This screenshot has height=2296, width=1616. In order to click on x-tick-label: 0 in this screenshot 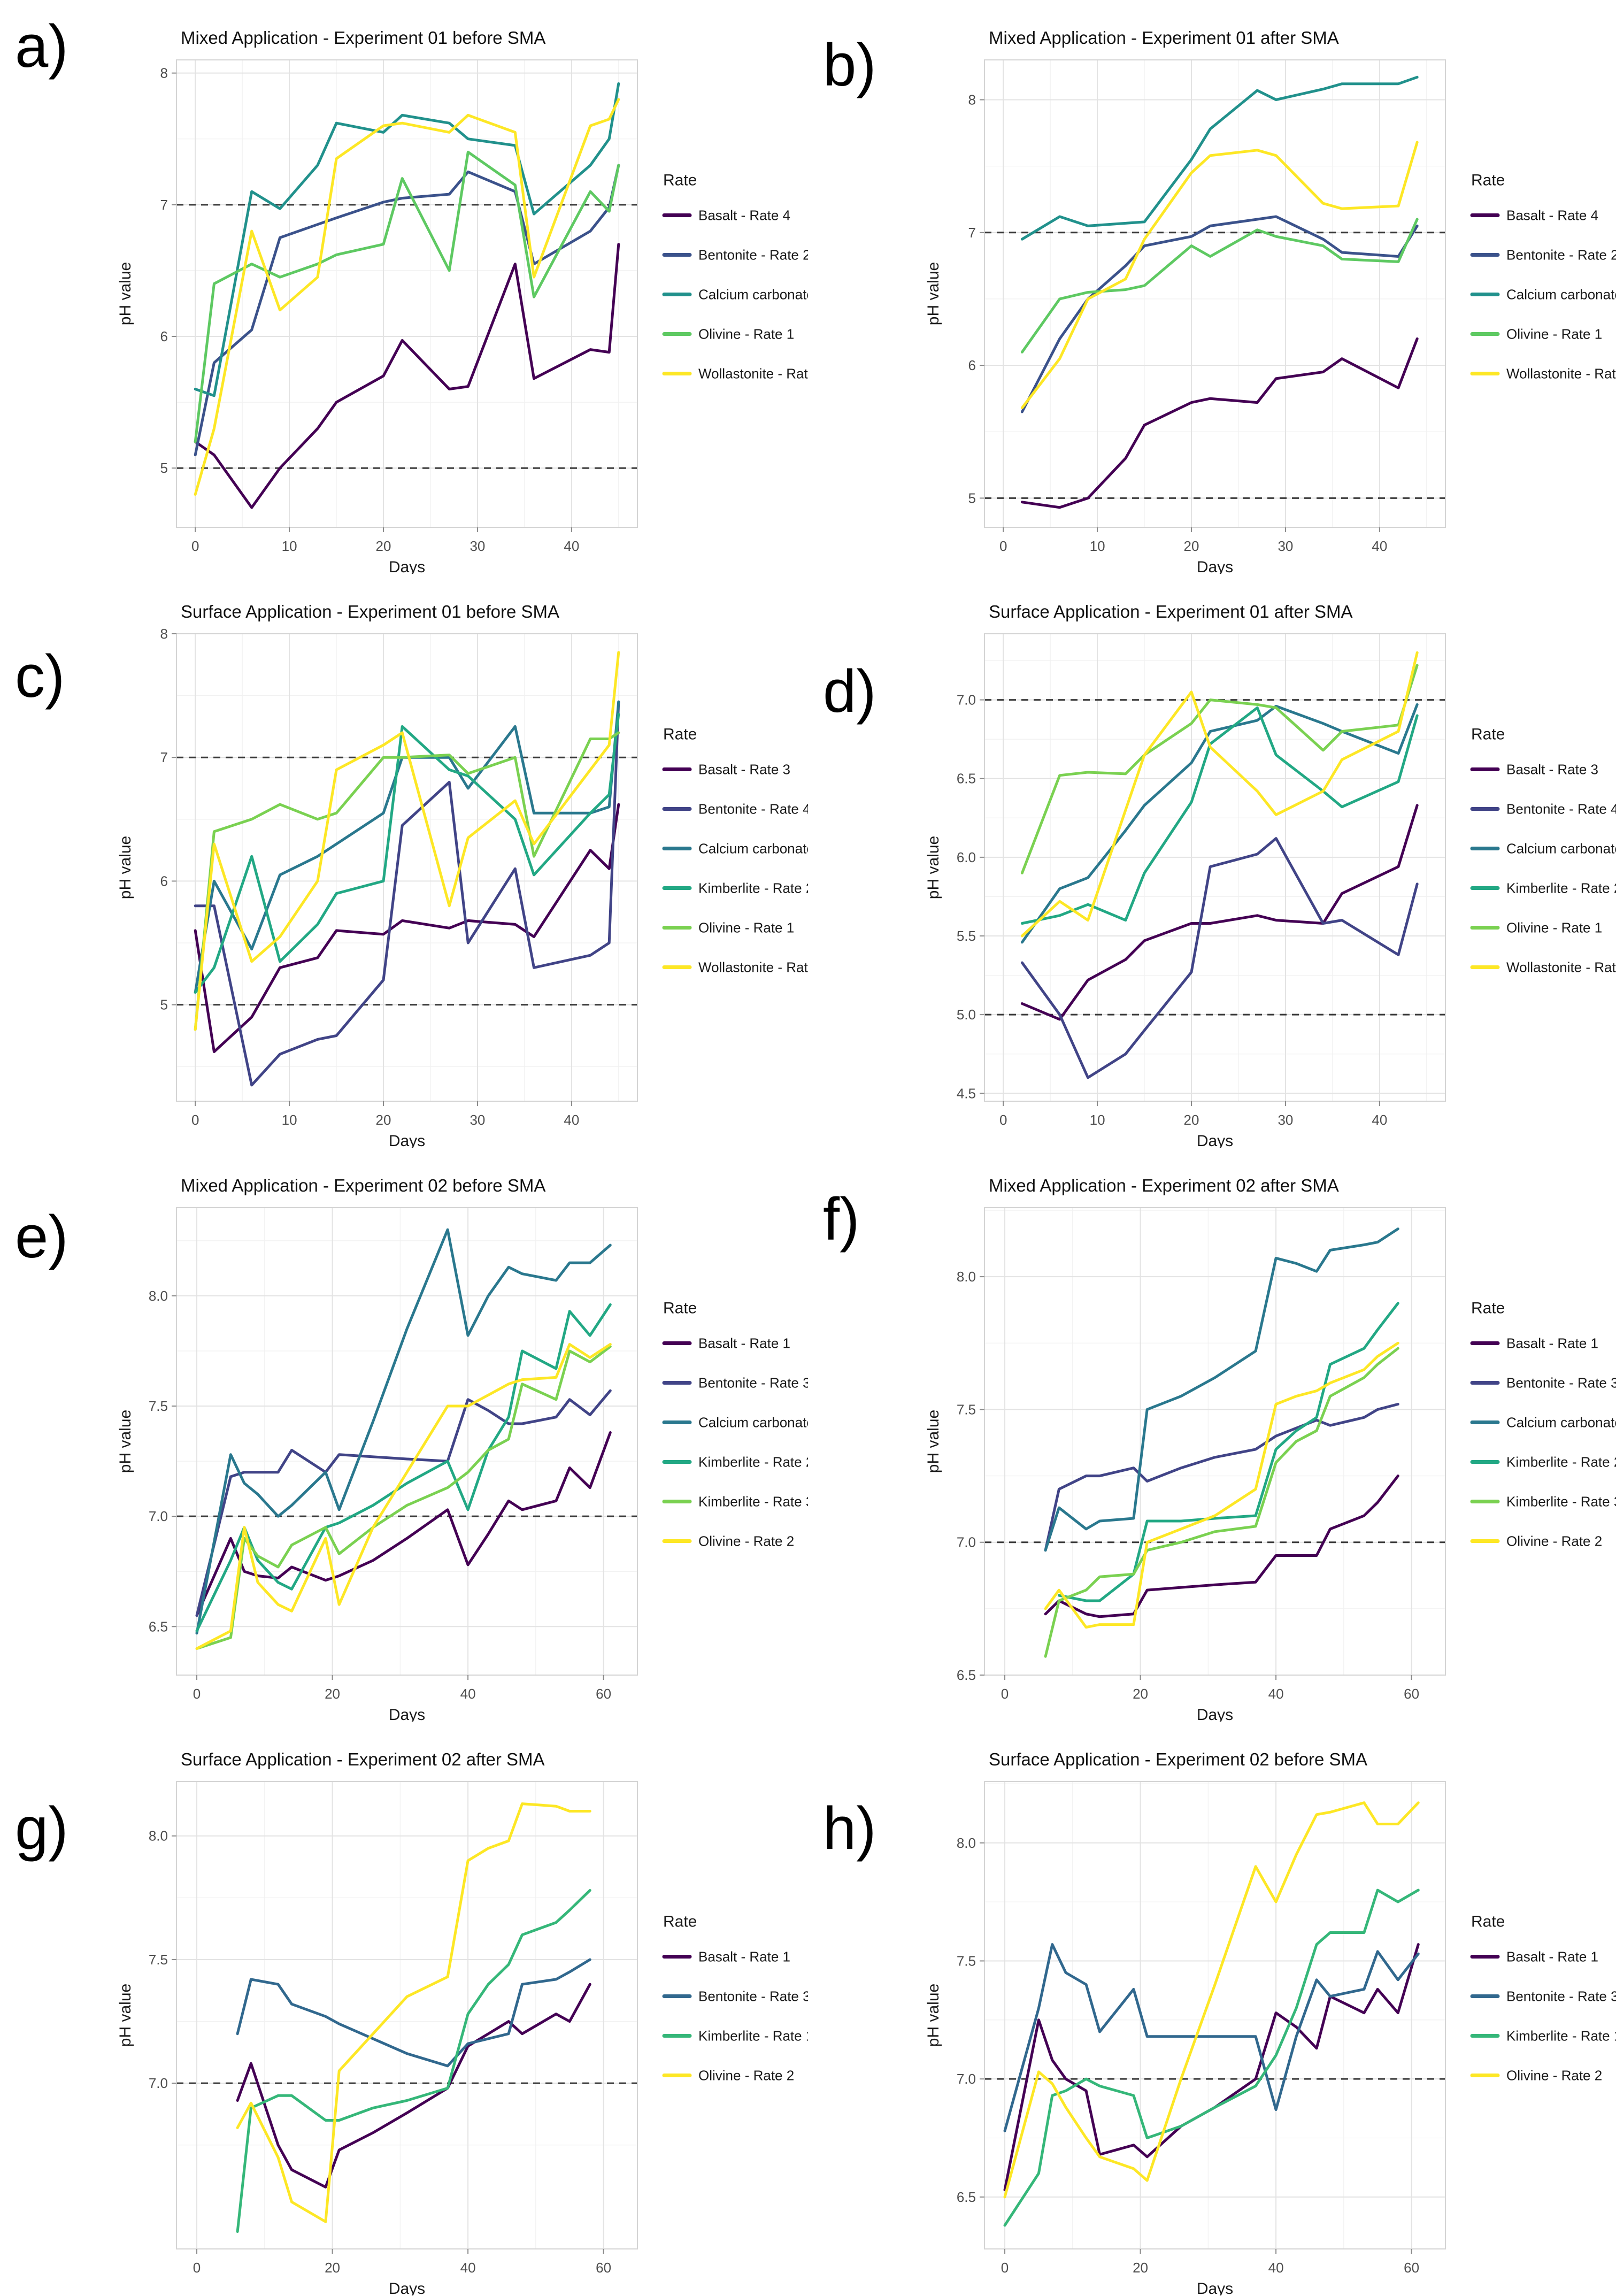, I will do `click(1005, 2268)`.